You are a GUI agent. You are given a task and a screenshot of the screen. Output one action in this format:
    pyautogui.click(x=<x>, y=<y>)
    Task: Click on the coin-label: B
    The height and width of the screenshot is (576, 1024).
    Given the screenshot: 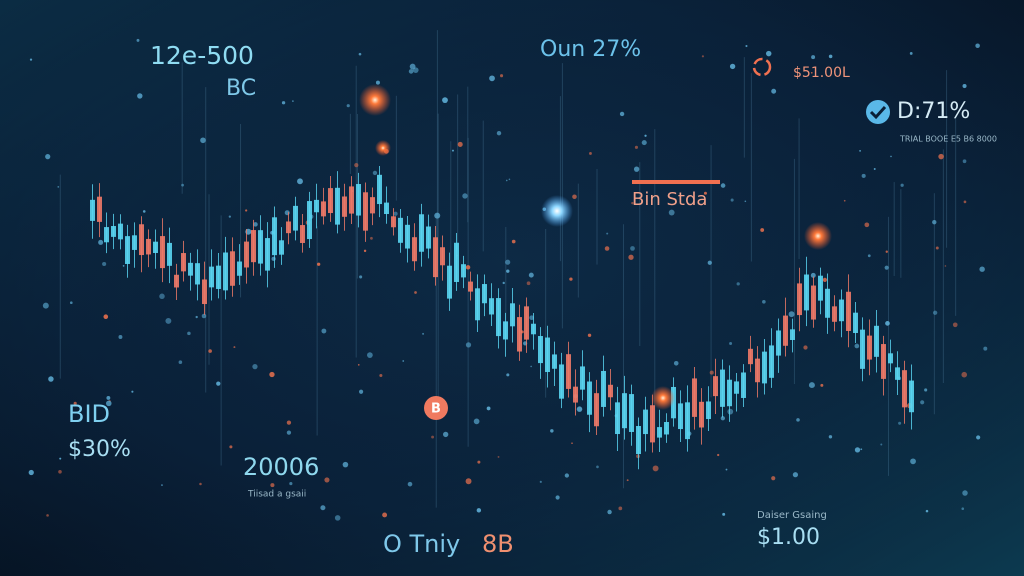 What is the action you would take?
    pyautogui.click(x=436, y=409)
    